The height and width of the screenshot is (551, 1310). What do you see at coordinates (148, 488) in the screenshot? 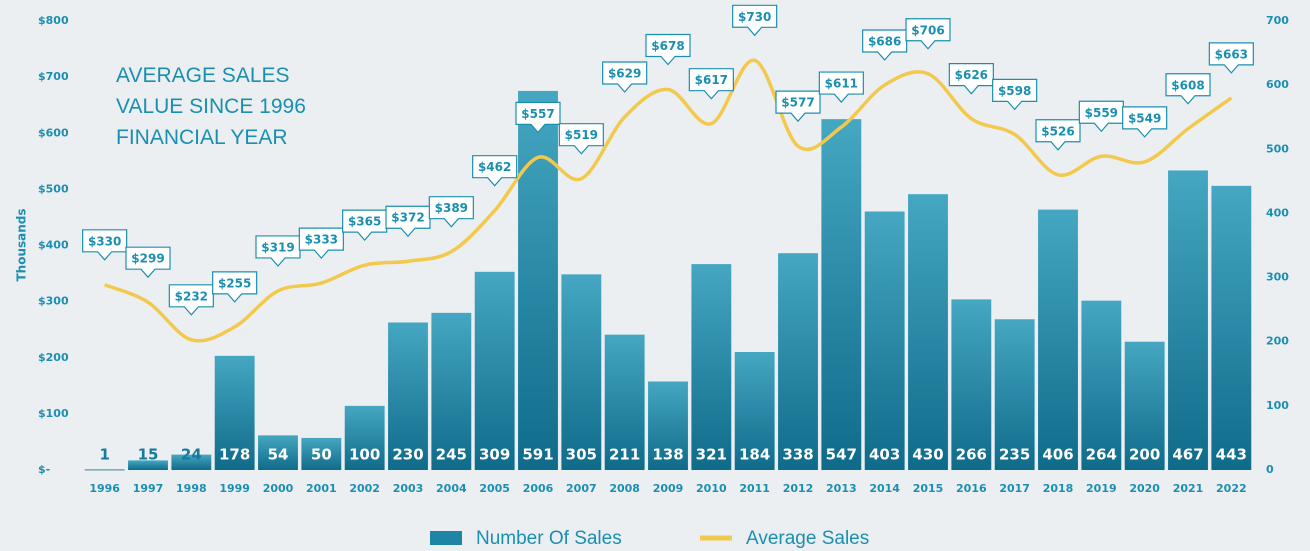
I see `x-tick-label: 1997` at bounding box center [148, 488].